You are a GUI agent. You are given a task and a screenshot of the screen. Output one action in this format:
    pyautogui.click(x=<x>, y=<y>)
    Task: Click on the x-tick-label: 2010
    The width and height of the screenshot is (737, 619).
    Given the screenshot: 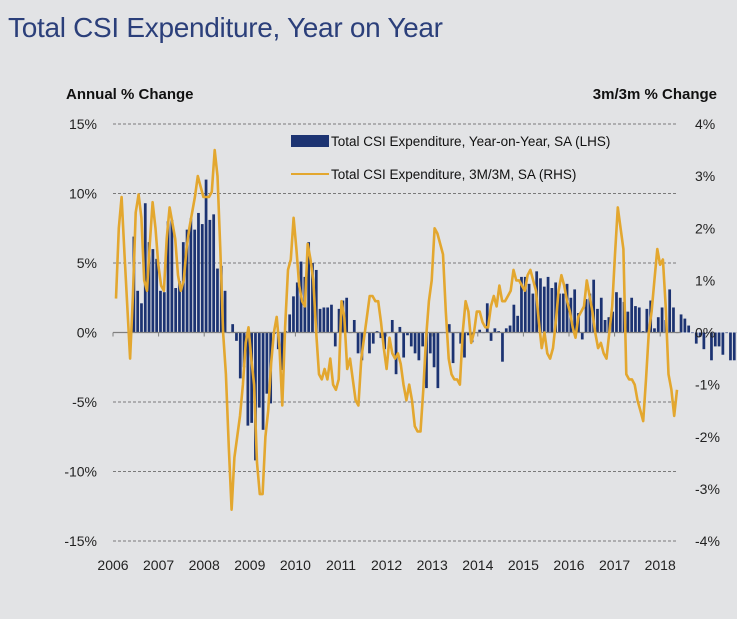 What is the action you would take?
    pyautogui.click(x=295, y=565)
    